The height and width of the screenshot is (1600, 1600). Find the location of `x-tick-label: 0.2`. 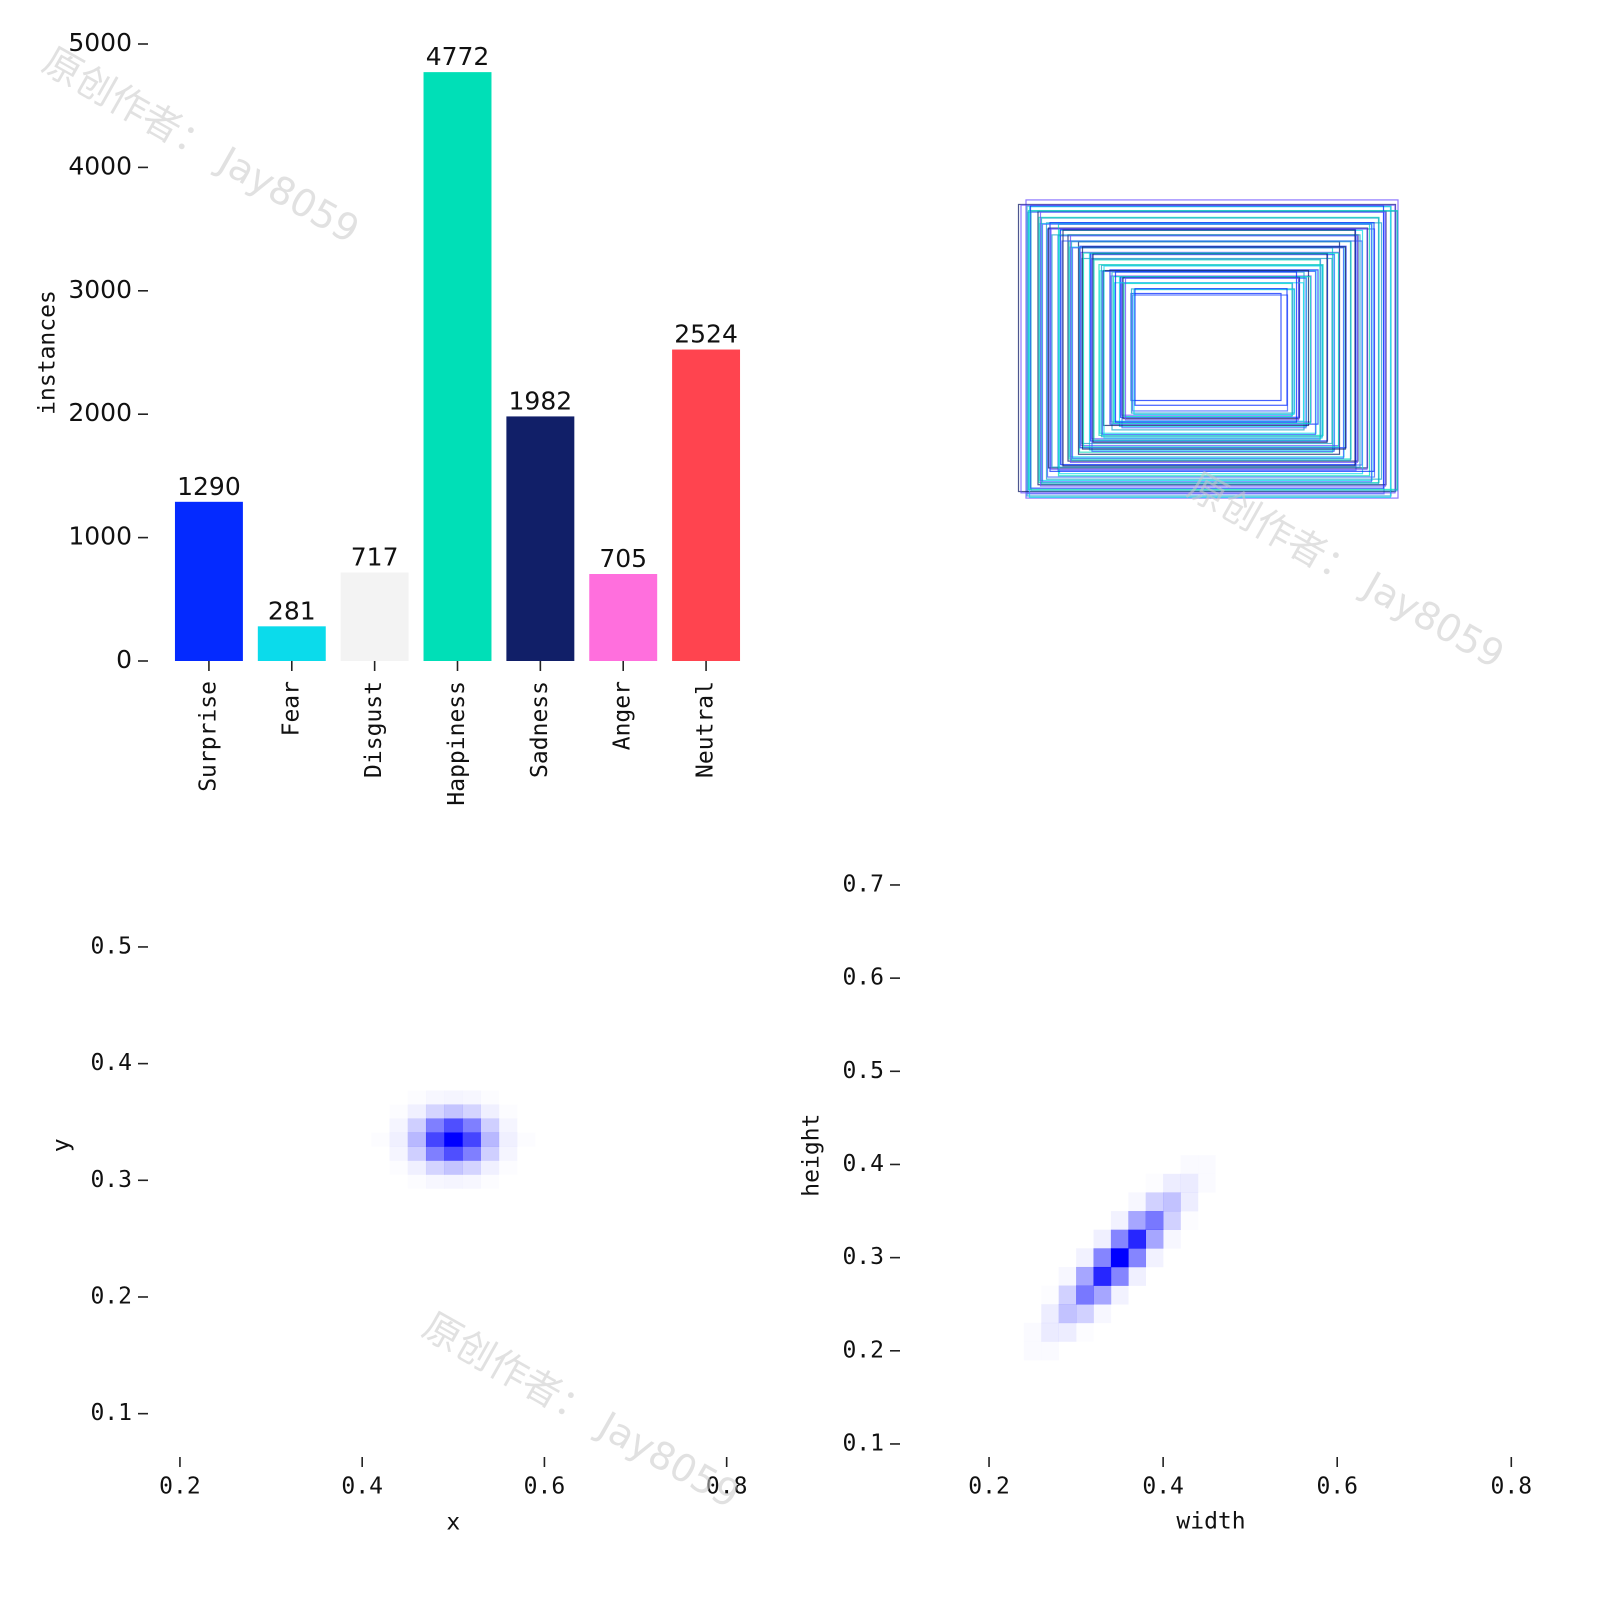

x-tick-label: 0.2 is located at coordinates (989, 1487).